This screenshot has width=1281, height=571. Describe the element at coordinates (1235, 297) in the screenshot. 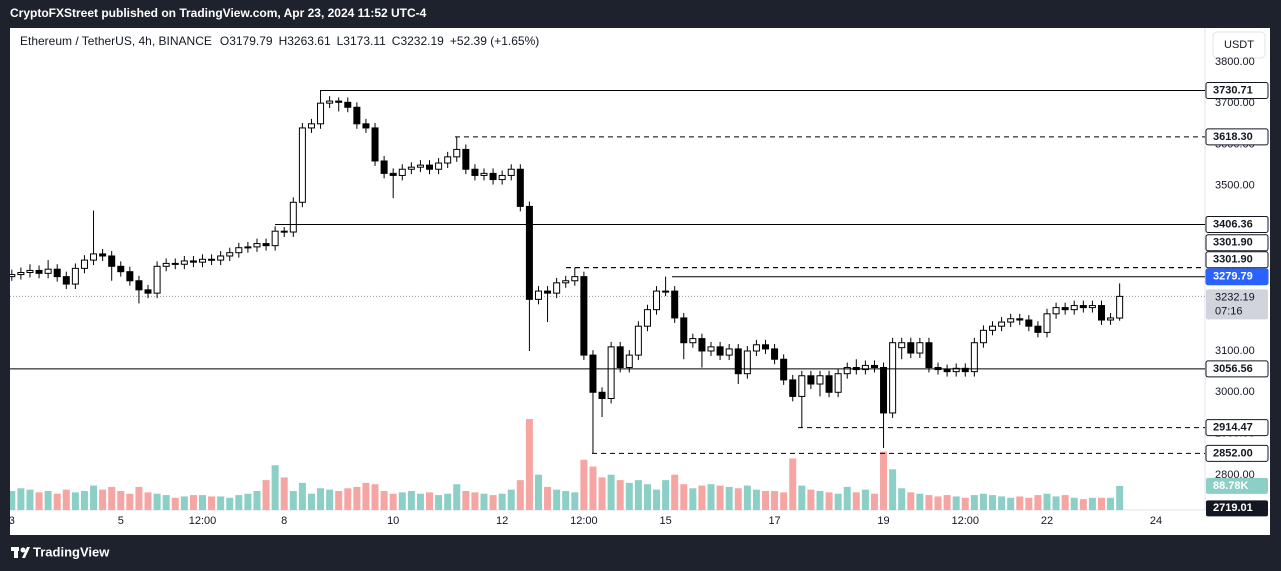

I see `price-badge-label: 3232.19` at that location.